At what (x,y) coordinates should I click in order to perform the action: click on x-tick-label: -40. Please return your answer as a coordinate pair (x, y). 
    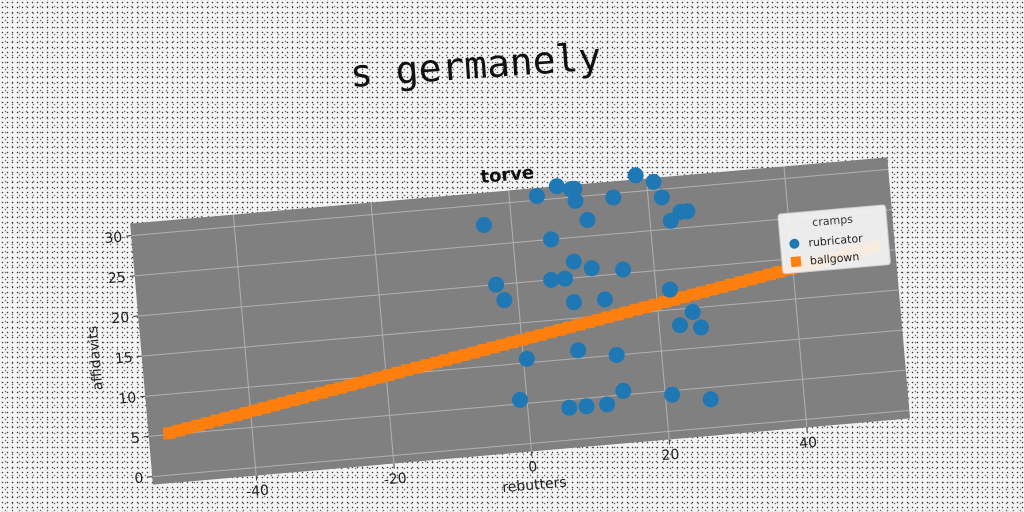
    Looking at the image, I should click on (257, 492).